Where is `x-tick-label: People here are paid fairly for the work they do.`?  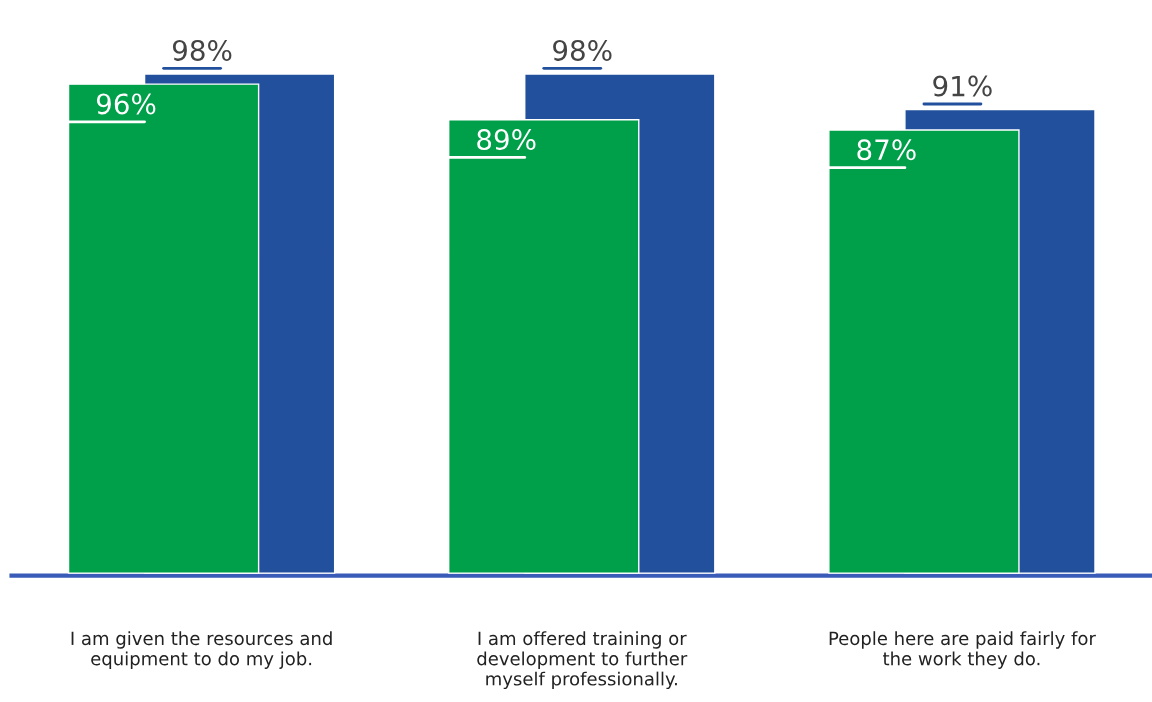
x-tick-label: People here are paid fairly for the work they do. is located at coordinates (962, 650).